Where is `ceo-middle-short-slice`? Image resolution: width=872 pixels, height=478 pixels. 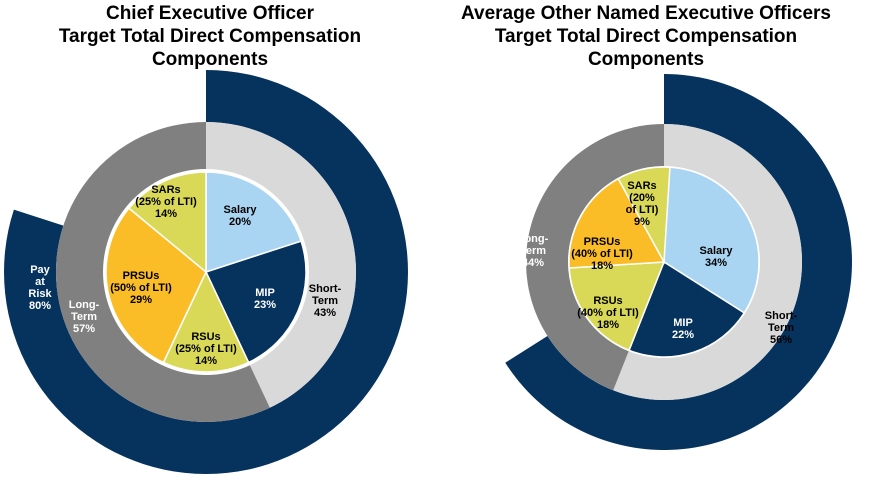
ceo-middle-short-slice is located at coordinates (281, 265).